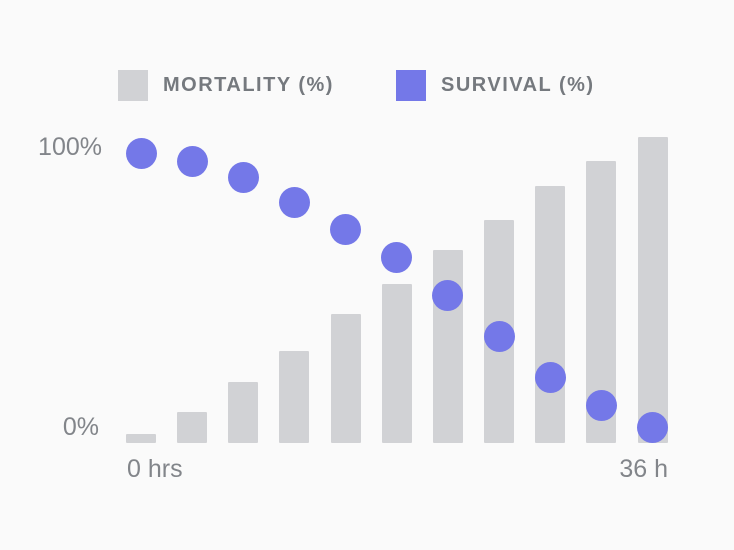 This screenshot has width=734, height=550. I want to click on legend-item-mortality: MORTALITY (%), so click(226, 85).